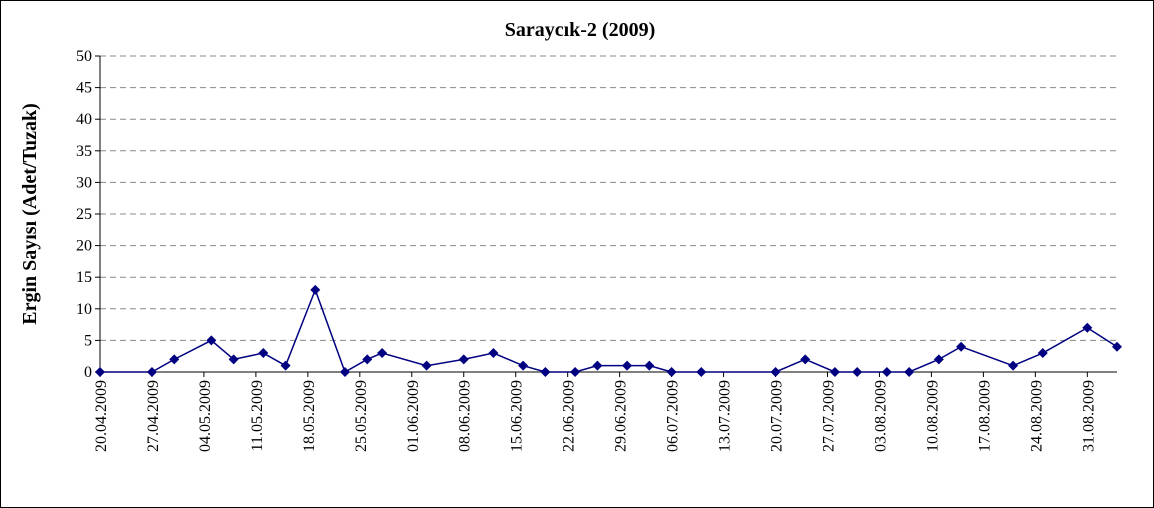  What do you see at coordinates (413, 416) in the screenshot?
I see `x-tick-label: 01.06.2009` at bounding box center [413, 416].